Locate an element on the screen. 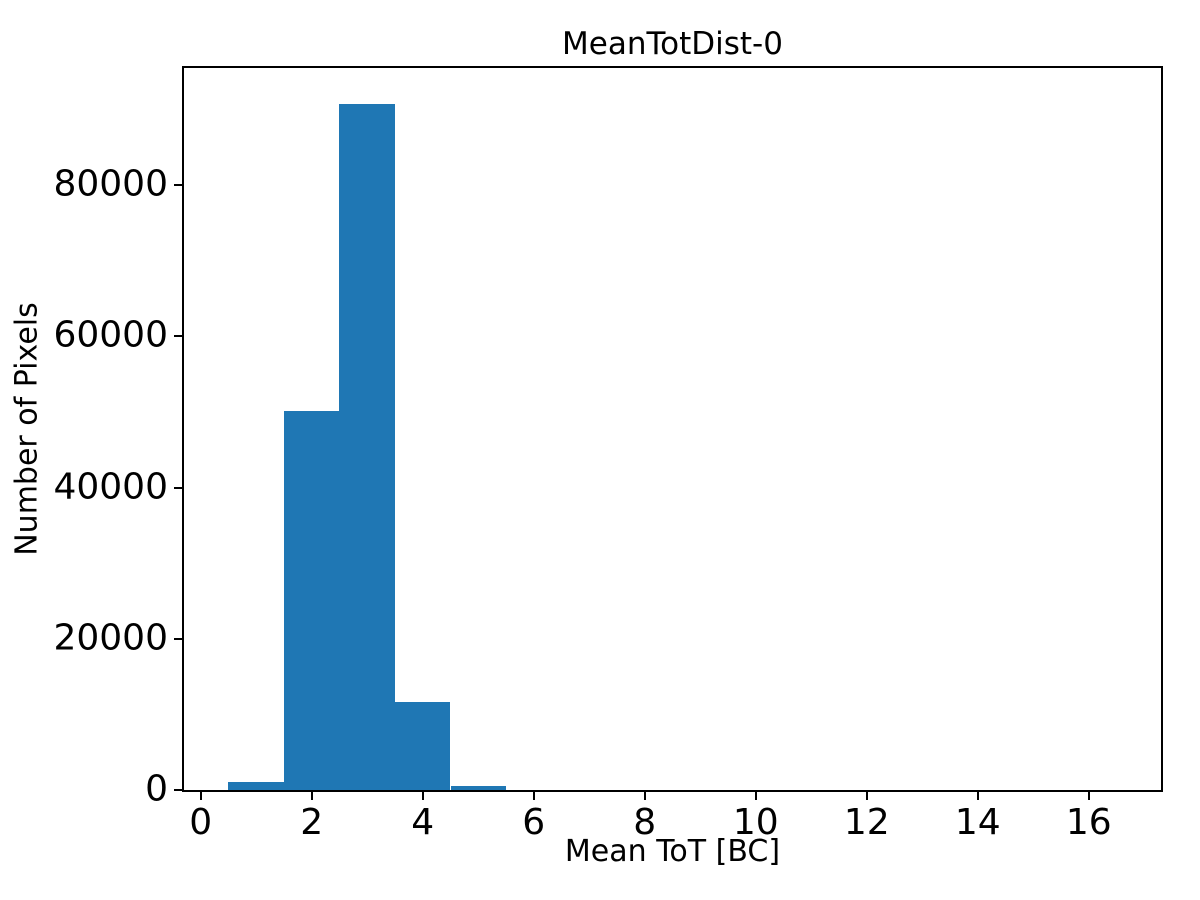 This screenshot has width=1200, height=900. y-tick-label: 80000 is located at coordinates (110, 184).